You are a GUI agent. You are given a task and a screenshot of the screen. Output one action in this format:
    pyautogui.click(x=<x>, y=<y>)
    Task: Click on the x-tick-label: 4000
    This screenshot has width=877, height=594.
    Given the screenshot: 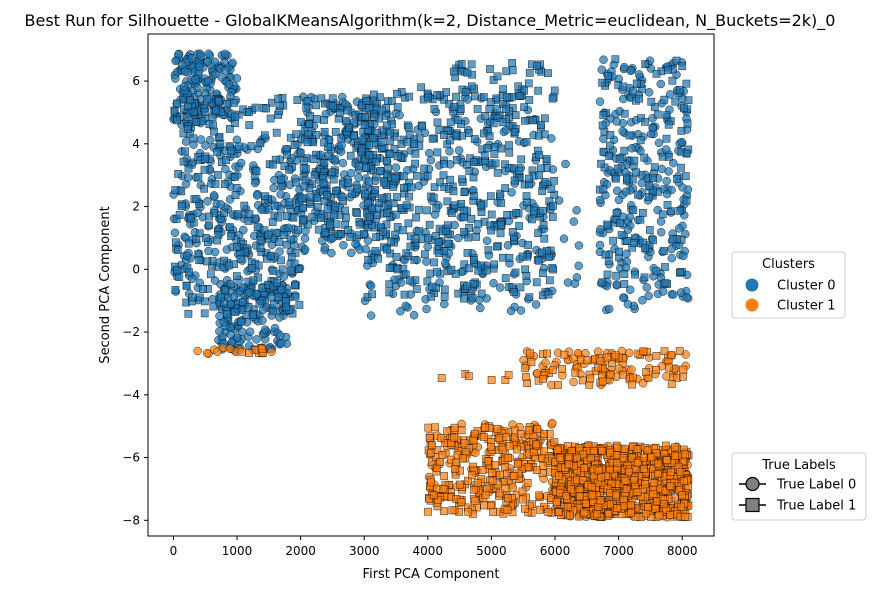 What is the action you would take?
    pyautogui.click(x=428, y=551)
    